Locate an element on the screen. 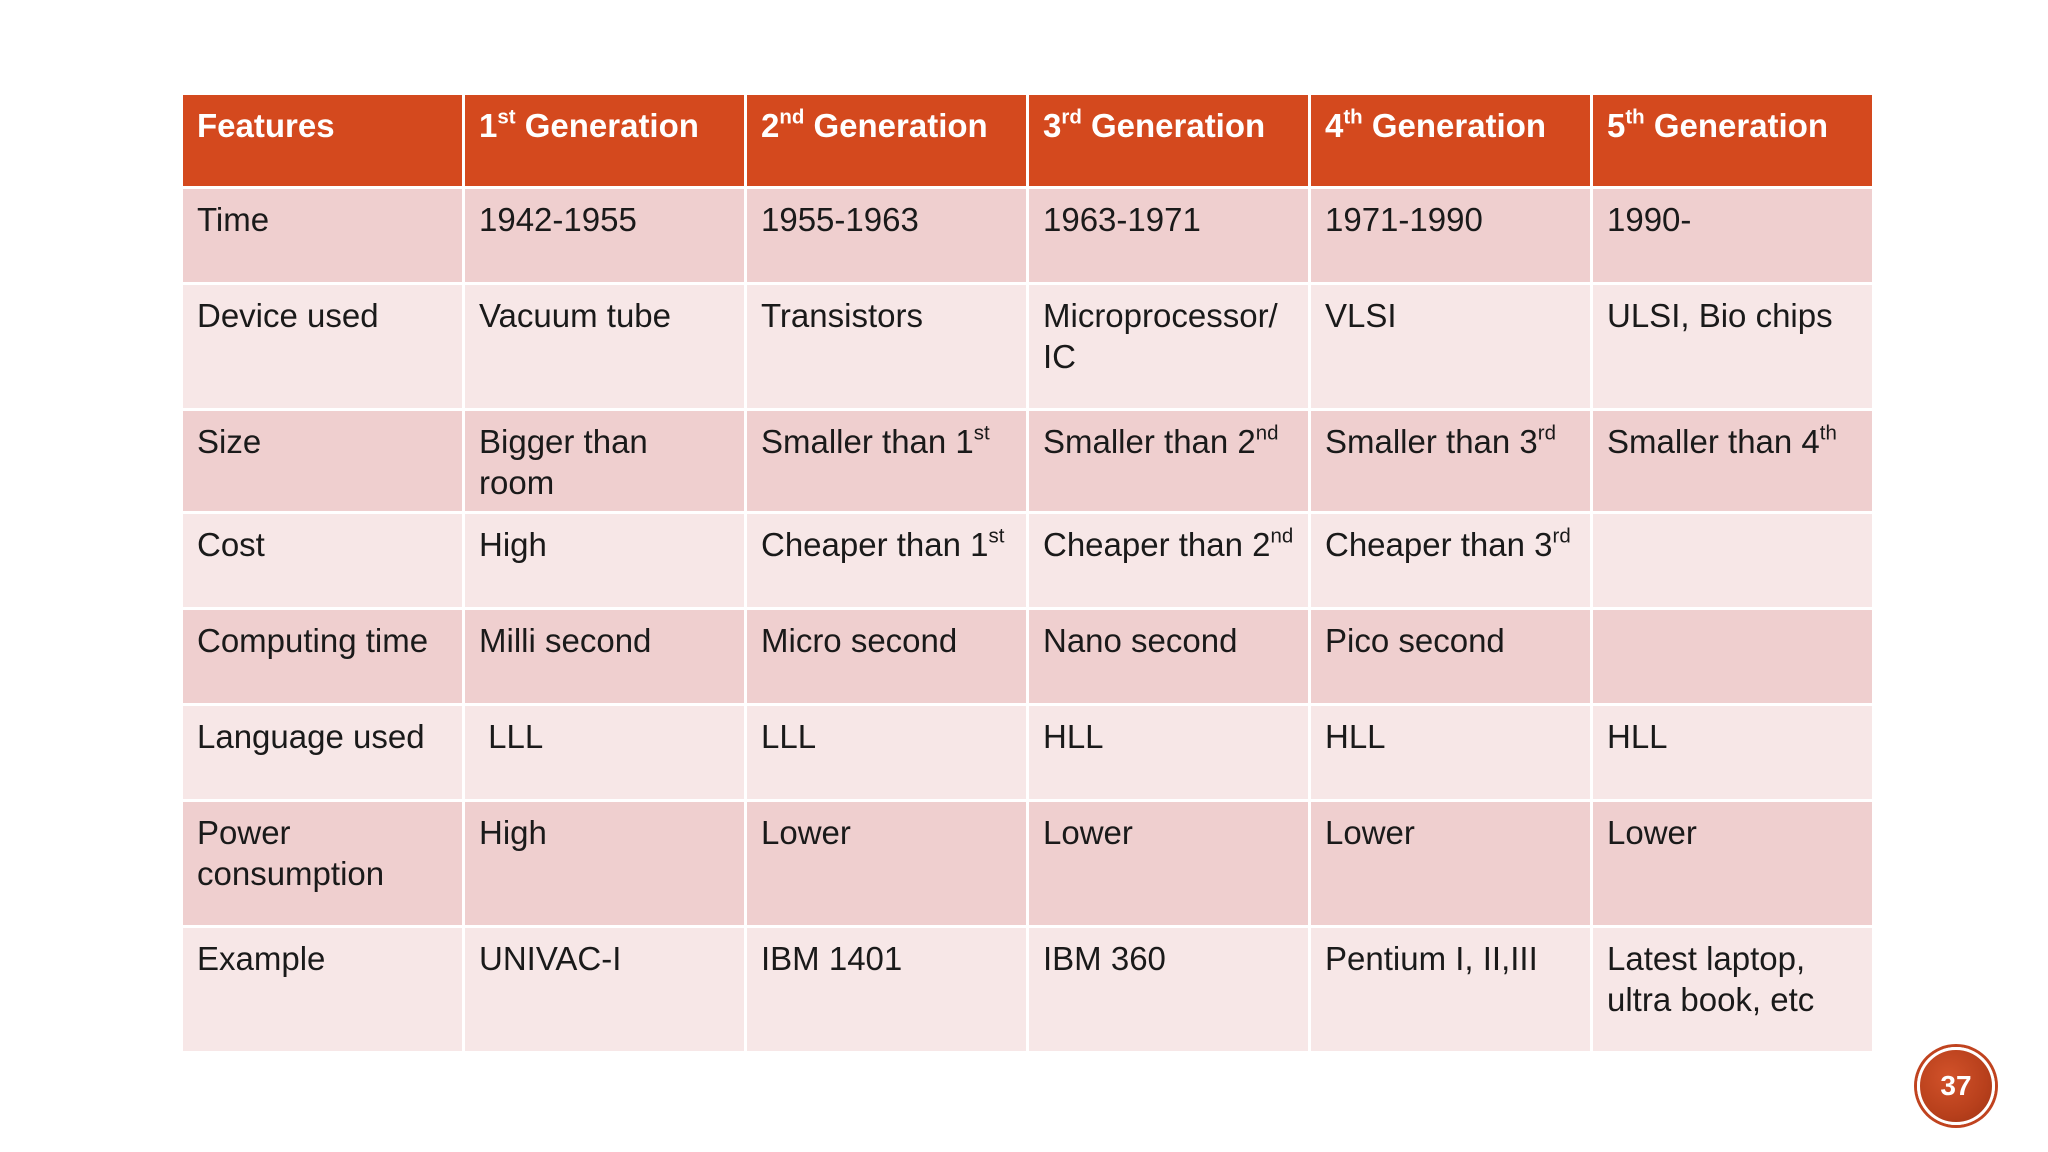 This screenshot has height=1152, width=2048. table-cell: Cheaper than 2nd is located at coordinates (1168, 560).